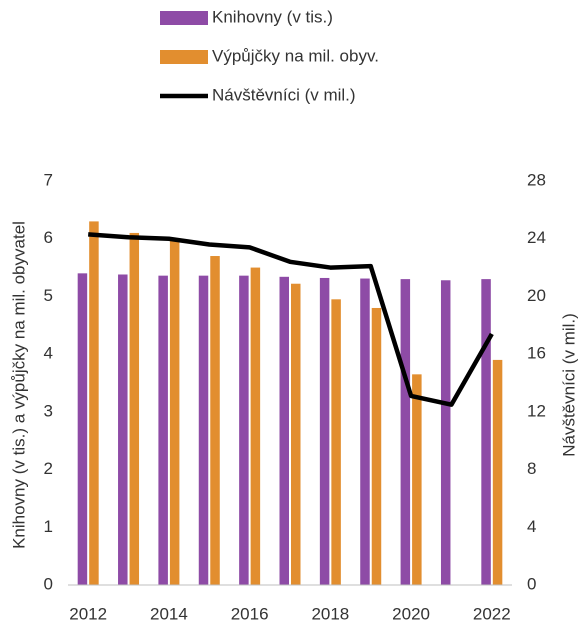 Image resolution: width=587 pixels, height=630 pixels. What do you see at coordinates (48, 353) in the screenshot?
I see `y-tick-label: 4` at bounding box center [48, 353].